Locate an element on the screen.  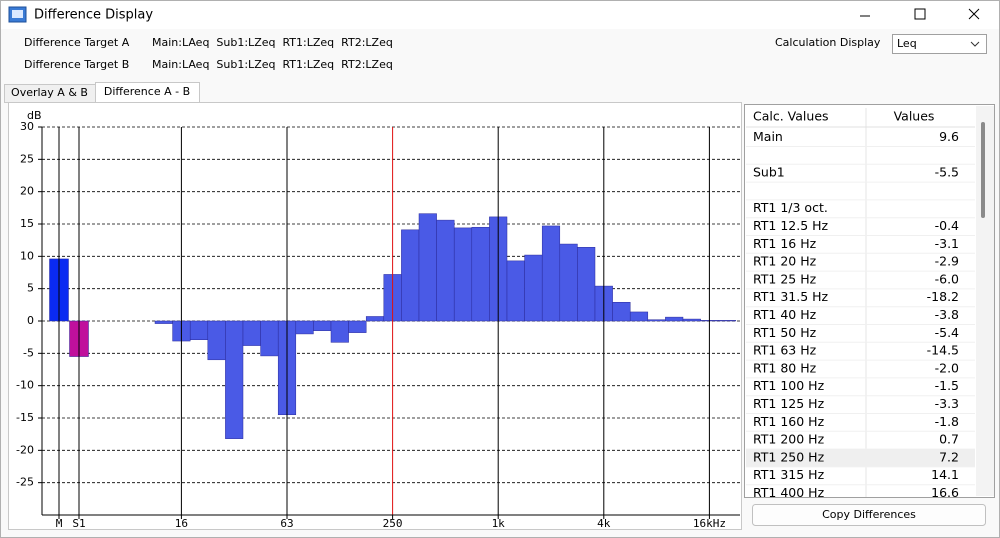
table-scrollbar is located at coordinates (985, 301).